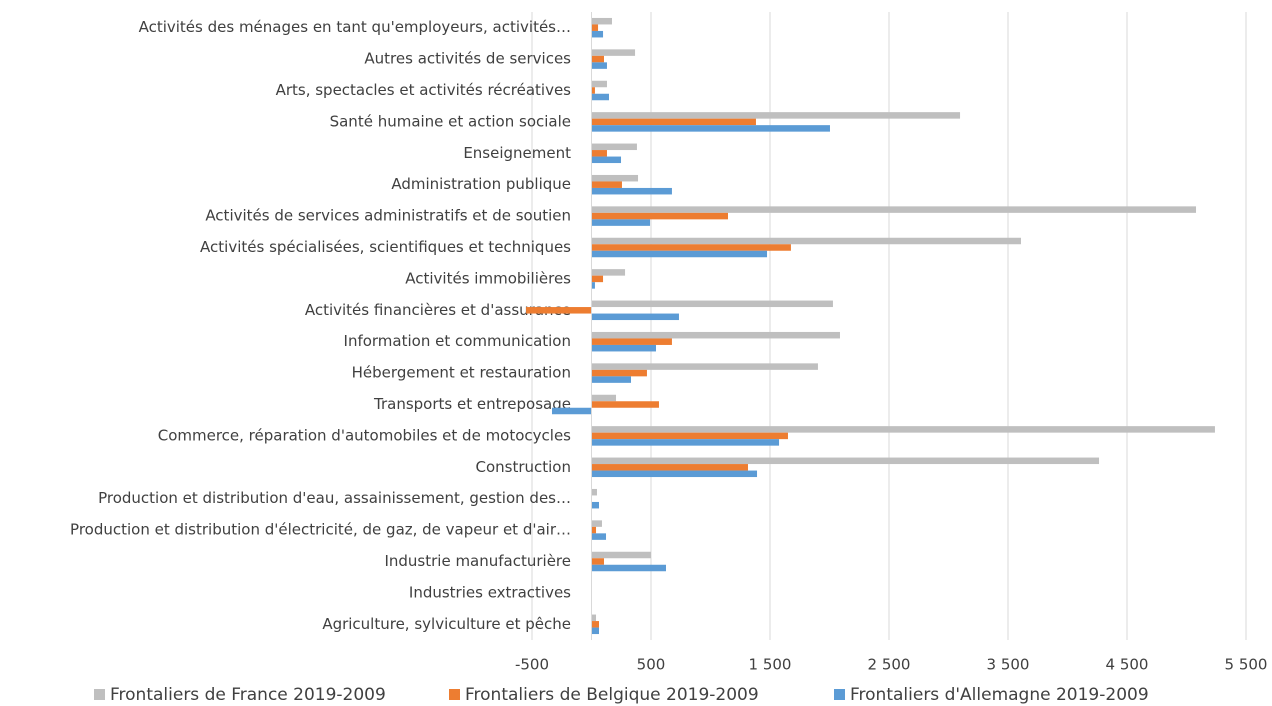 The width and height of the screenshot is (1272, 706). Describe the element at coordinates (517, 153) in the screenshot. I see `y-tick-label: Enseignement` at that location.